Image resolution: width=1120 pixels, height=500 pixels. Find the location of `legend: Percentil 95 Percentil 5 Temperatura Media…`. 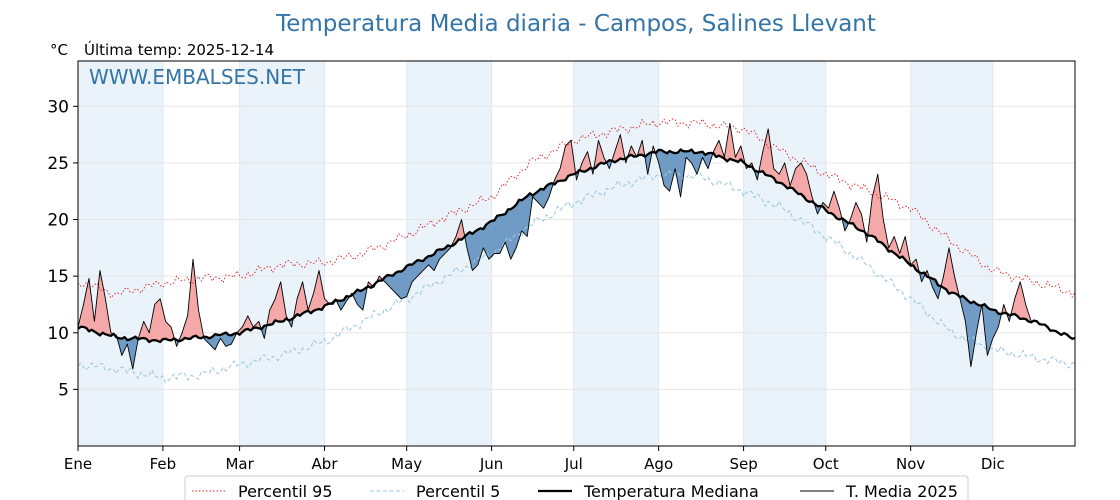

legend: Percentil 95 Percentil 5 Temperatura Media… is located at coordinates (576, 487).